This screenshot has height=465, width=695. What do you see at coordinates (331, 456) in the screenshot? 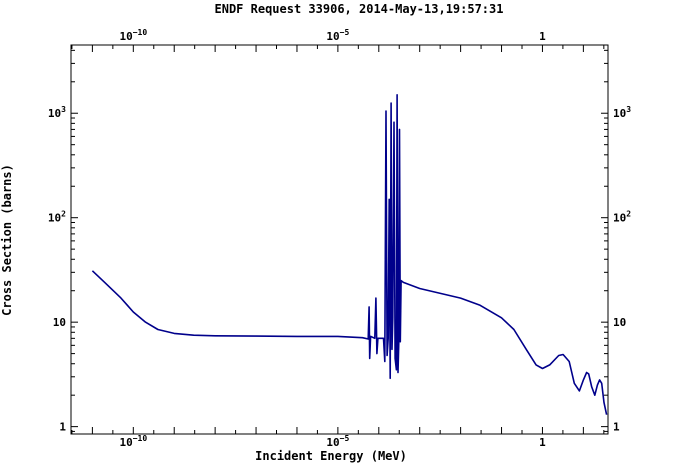
I see `x-axis-label: Incident Energy (MeV)` at bounding box center [331, 456].